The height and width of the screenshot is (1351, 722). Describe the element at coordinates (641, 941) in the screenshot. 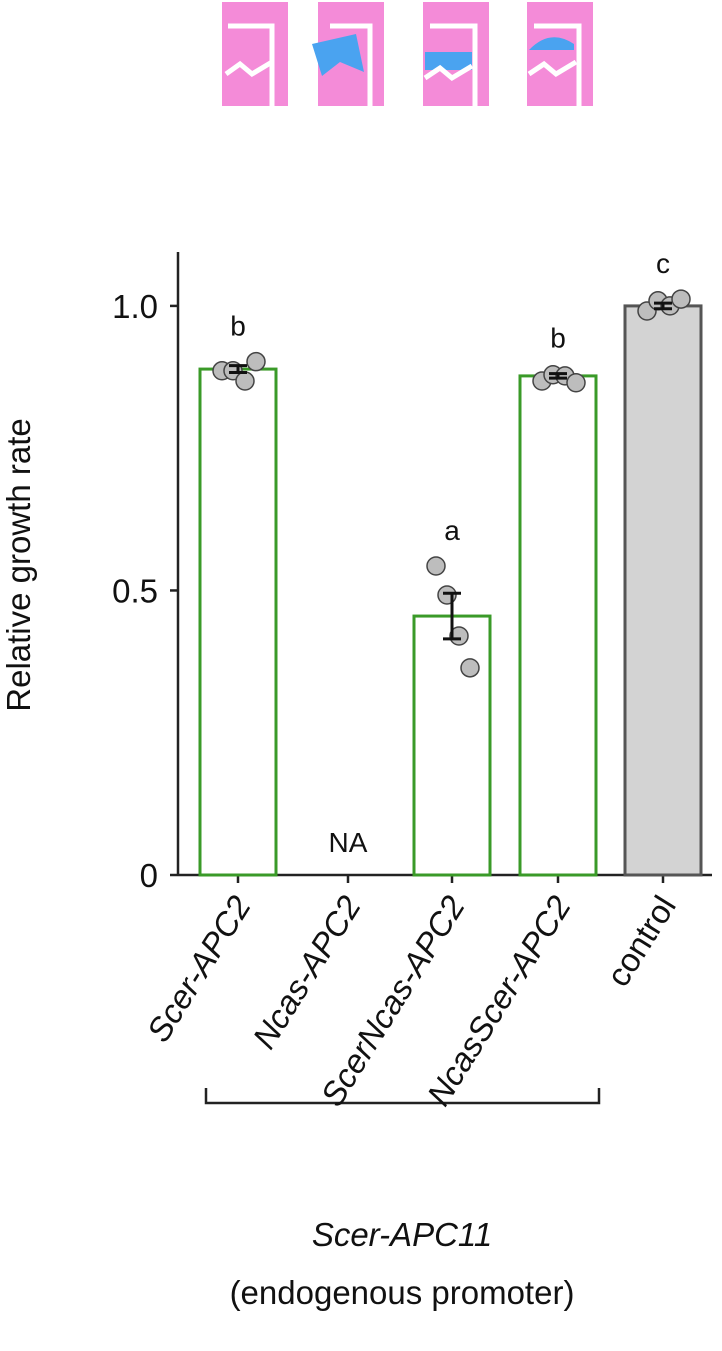

I see `x-tick-label: control` at that location.